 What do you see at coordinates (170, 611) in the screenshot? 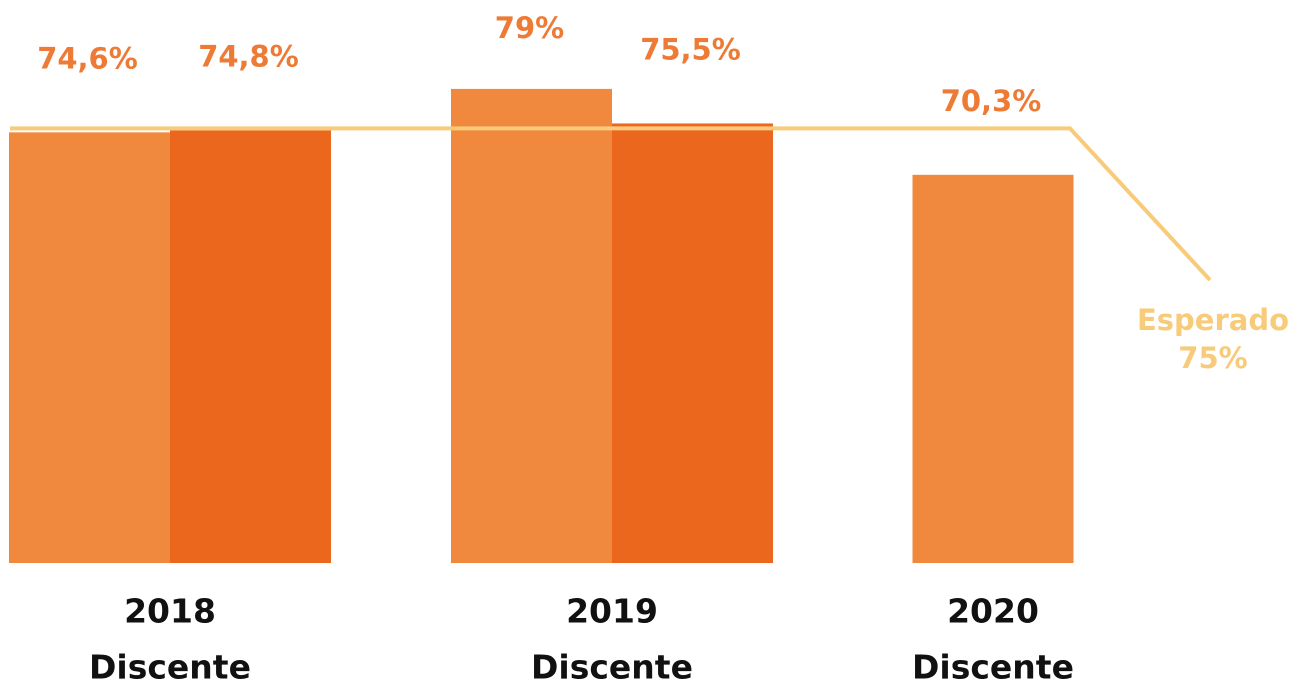
I see `x-tick-label: 2018` at bounding box center [170, 611].